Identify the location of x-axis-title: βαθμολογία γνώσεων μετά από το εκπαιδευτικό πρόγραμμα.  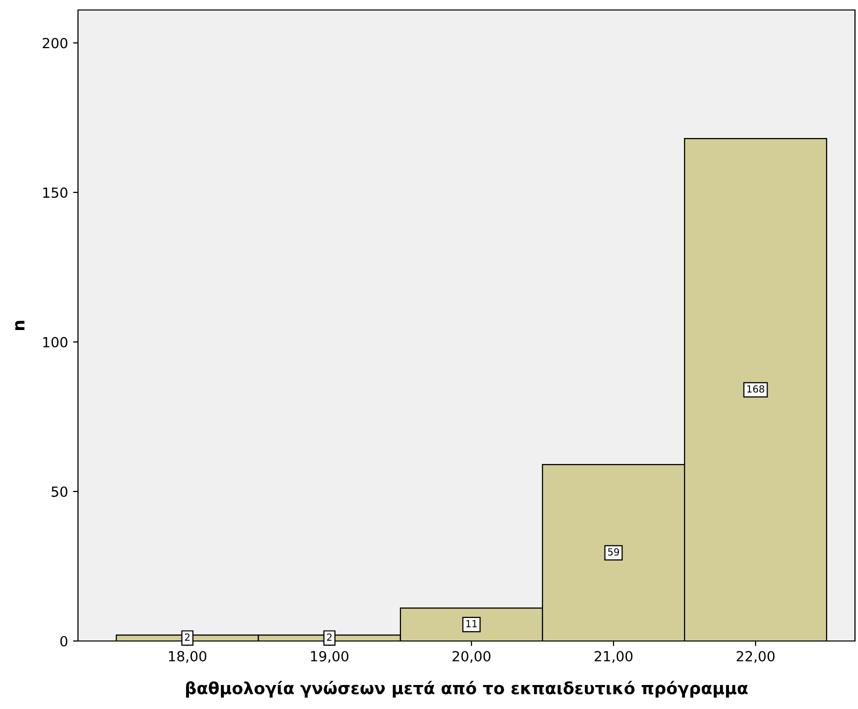
(467, 689).